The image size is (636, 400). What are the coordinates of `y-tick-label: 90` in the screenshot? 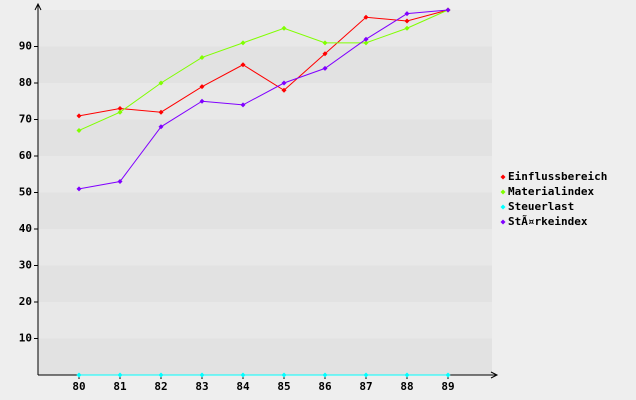 It's located at (25, 46).